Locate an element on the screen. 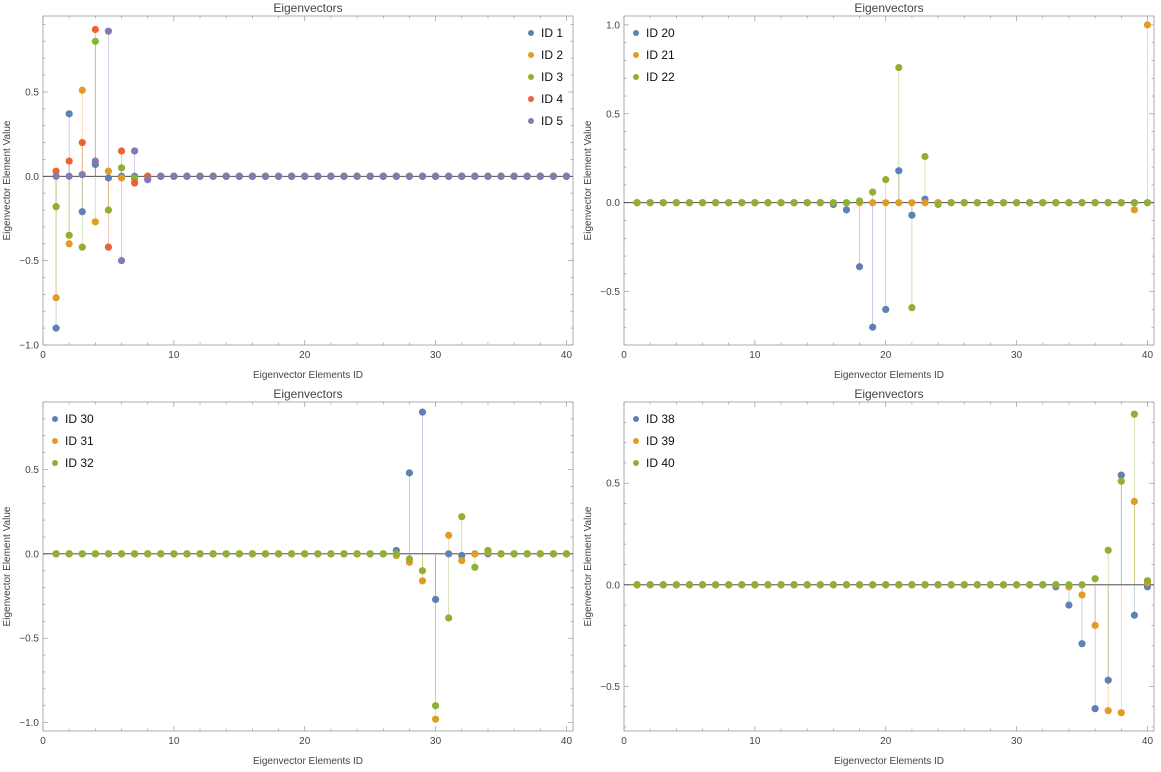 This screenshot has height=772, width=1161. y-axis-label: Eigenvector Element Value is located at coordinates (588, 566).